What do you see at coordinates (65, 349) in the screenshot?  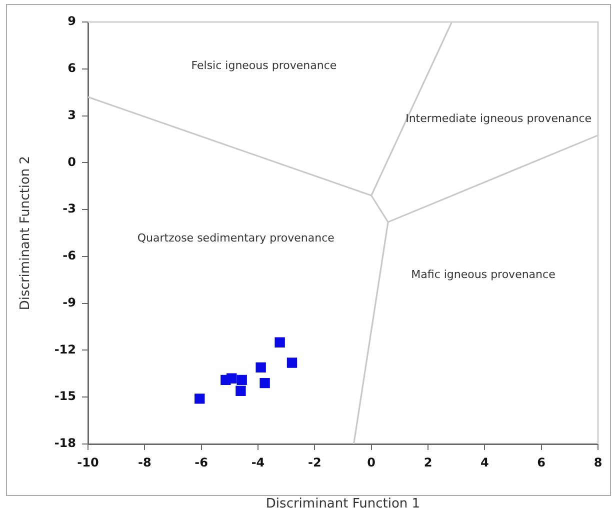 I see `y-tick-label: -12` at bounding box center [65, 349].